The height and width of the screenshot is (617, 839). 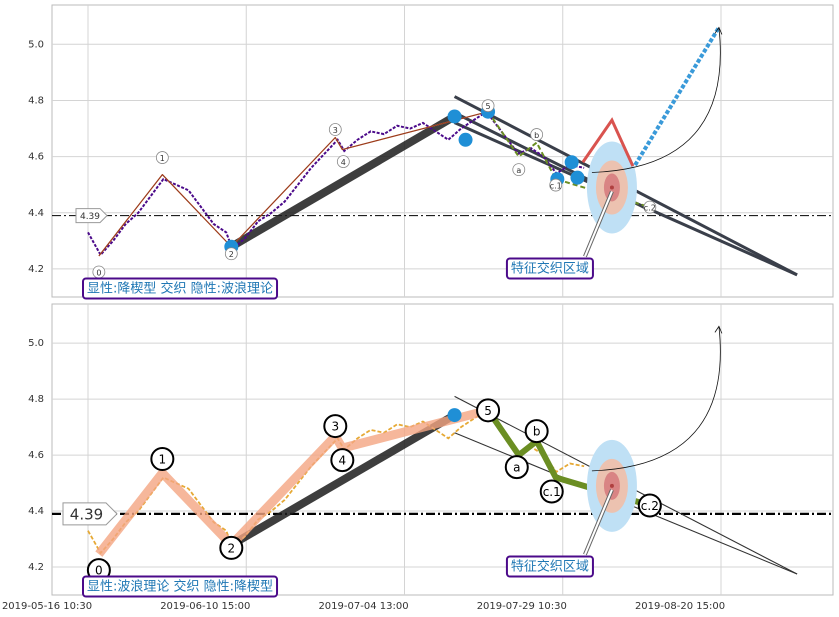 What do you see at coordinates (363, 606) in the screenshot?
I see `x-tick-label: 2019-07-04 13:00` at bounding box center [363, 606].